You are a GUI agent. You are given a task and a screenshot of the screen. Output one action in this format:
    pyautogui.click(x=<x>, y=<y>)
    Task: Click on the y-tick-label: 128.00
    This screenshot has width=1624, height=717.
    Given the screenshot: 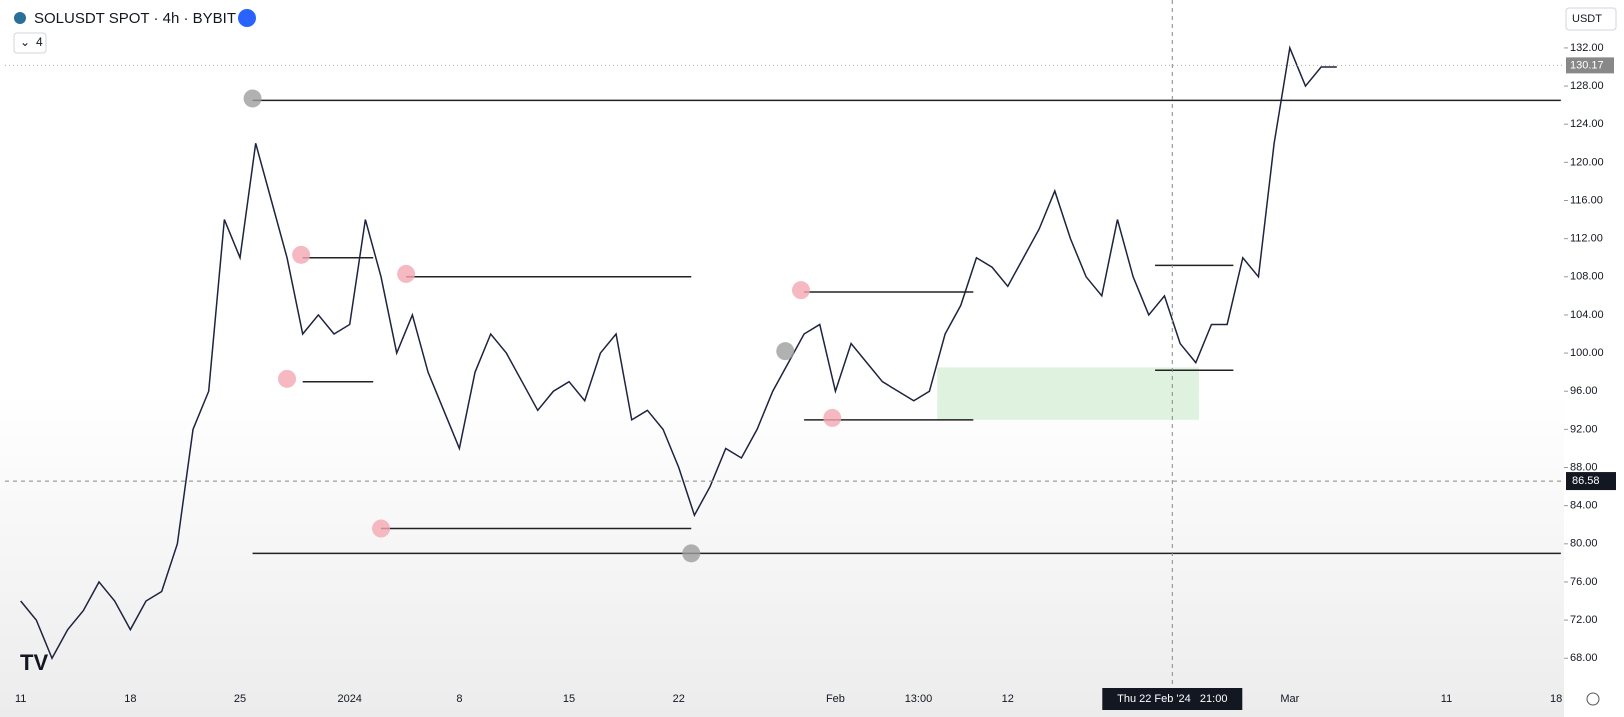 What is the action you would take?
    pyautogui.click(x=1587, y=86)
    